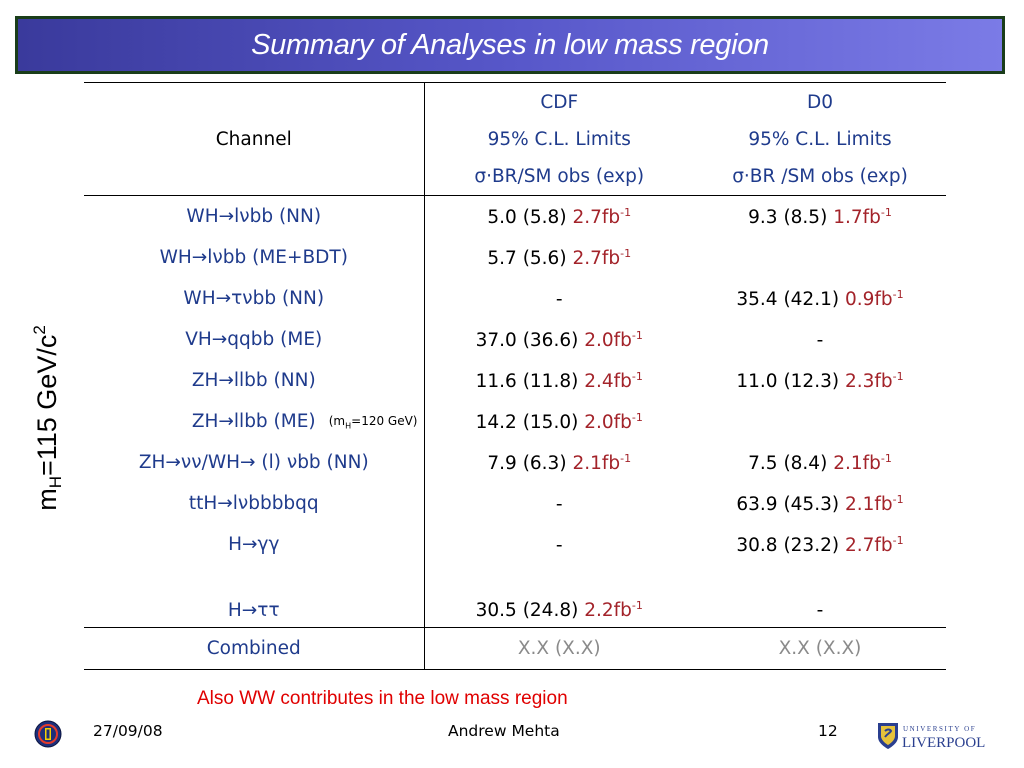 Image resolution: width=1024 pixels, height=768 pixels. I want to click on table-row: VH→qqbb (ME) 37.0 (36.6) 2.0fb-1 -, so click(515, 339).